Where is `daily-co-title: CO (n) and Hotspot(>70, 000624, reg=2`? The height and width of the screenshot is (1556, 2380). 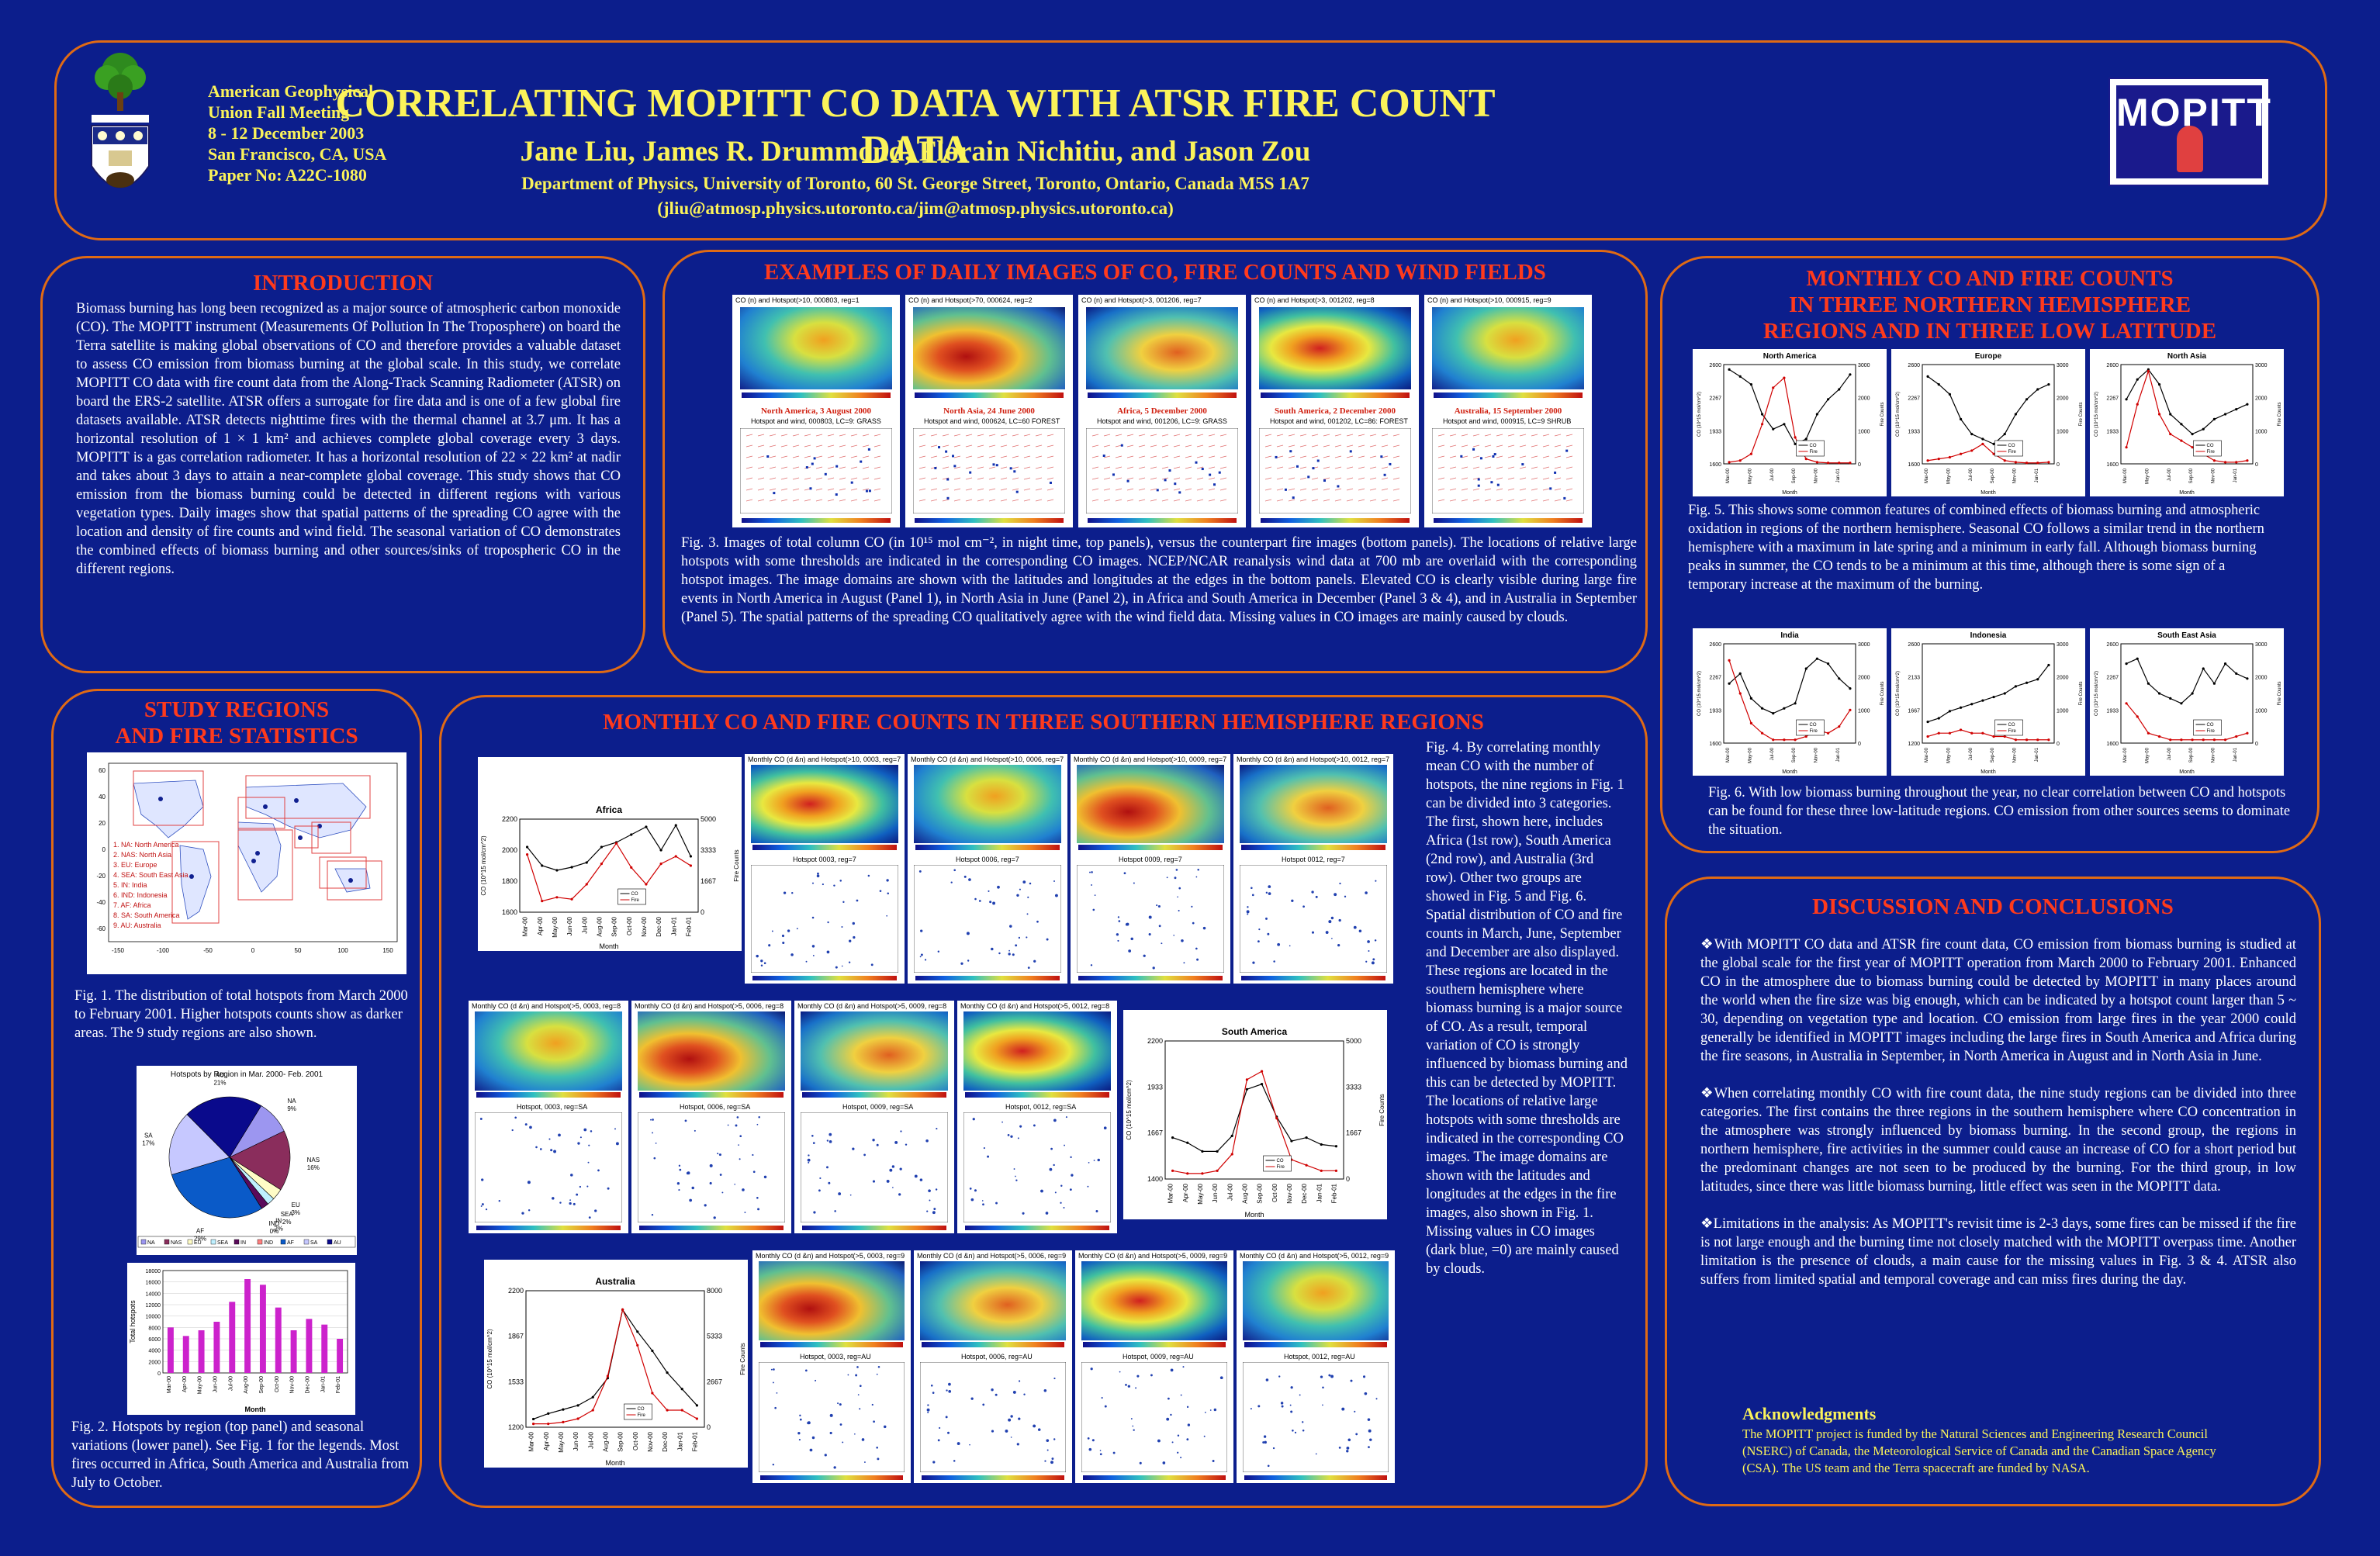 daily-co-title: CO (n) and Hotspot(>70, 000624, reg=2 is located at coordinates (971, 300).